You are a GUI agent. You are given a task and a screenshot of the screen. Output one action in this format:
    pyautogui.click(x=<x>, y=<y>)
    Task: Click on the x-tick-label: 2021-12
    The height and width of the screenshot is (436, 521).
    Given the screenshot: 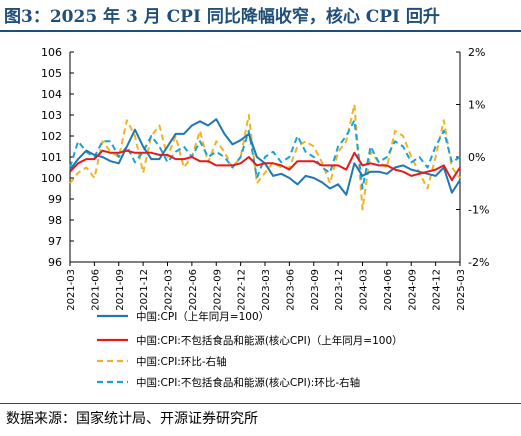 What is the action you would take?
    pyautogui.click(x=144, y=290)
    